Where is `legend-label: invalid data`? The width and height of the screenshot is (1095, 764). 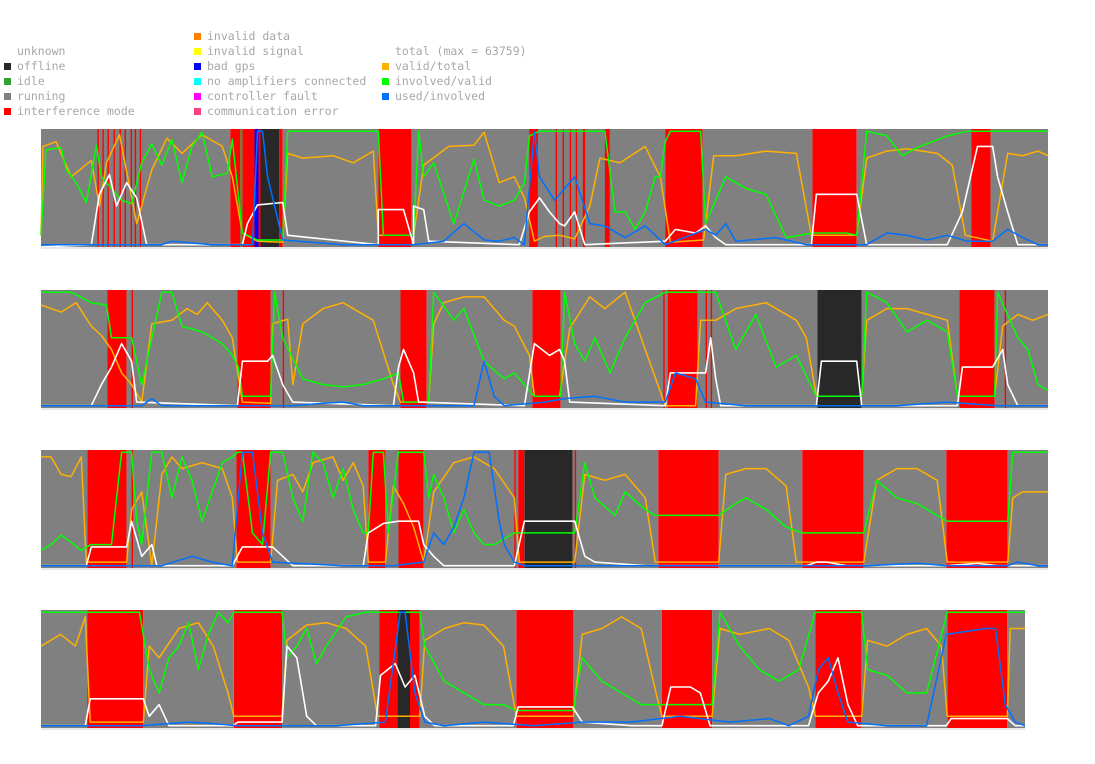 legend-label: invalid data is located at coordinates (249, 36).